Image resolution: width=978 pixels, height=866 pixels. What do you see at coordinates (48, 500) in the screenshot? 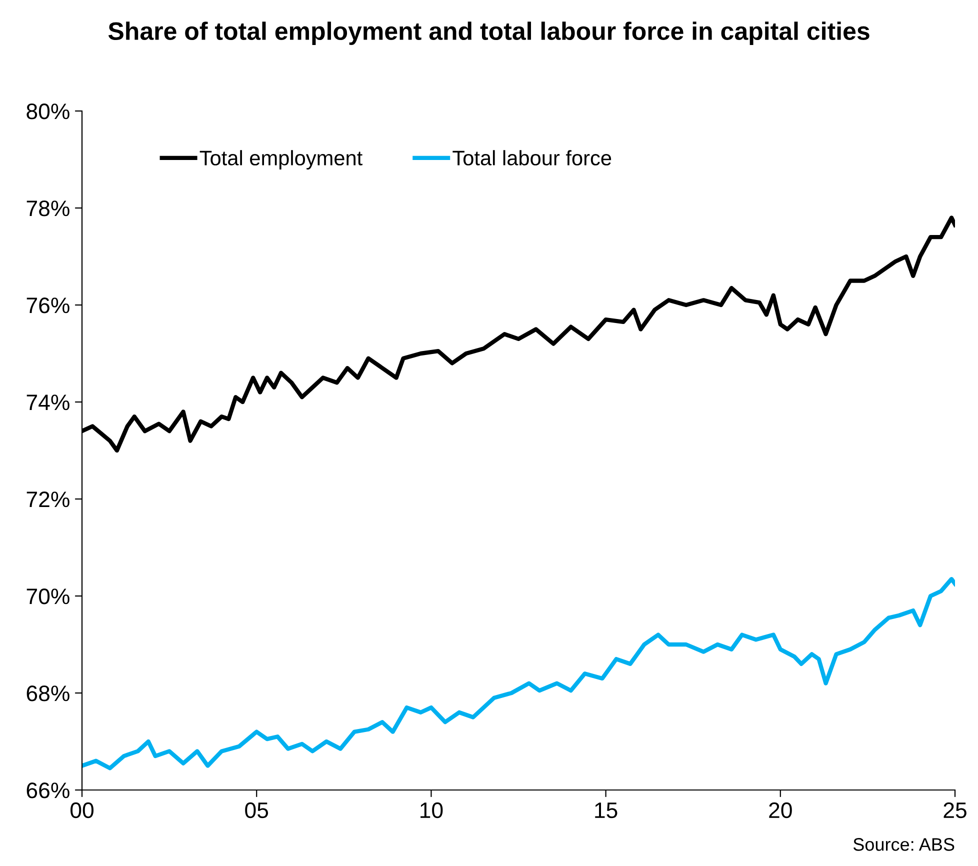
I see `y-tick-label: 72%` at bounding box center [48, 500].